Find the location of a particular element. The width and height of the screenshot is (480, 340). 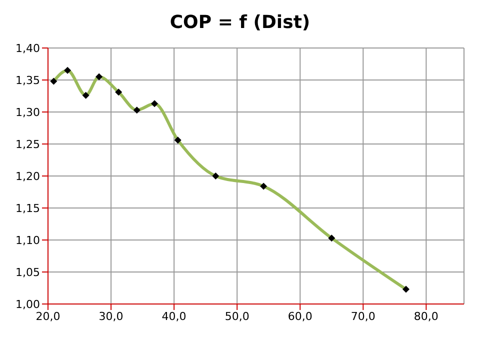

x-tick-label: 70,0 is located at coordinates (363, 316).